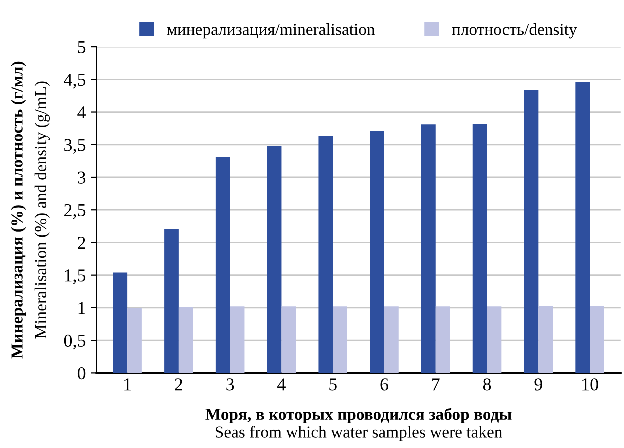  What do you see at coordinates (590, 384) in the screenshot?
I see `x-tick-label: 10` at bounding box center [590, 384].